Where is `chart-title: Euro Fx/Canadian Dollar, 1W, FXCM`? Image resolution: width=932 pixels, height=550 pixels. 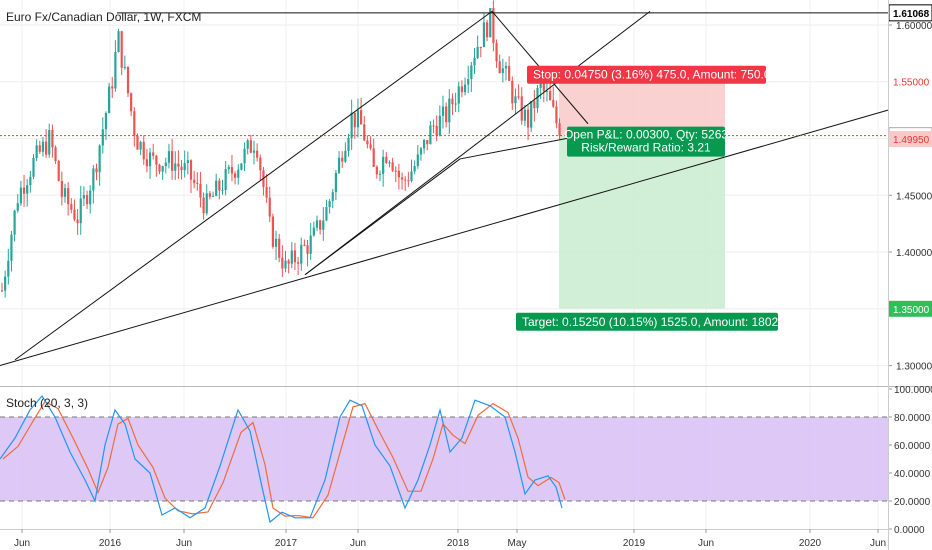
chart-title: Euro Fx/Canadian Dollar, 1W, FXCM is located at coordinates (103, 17).